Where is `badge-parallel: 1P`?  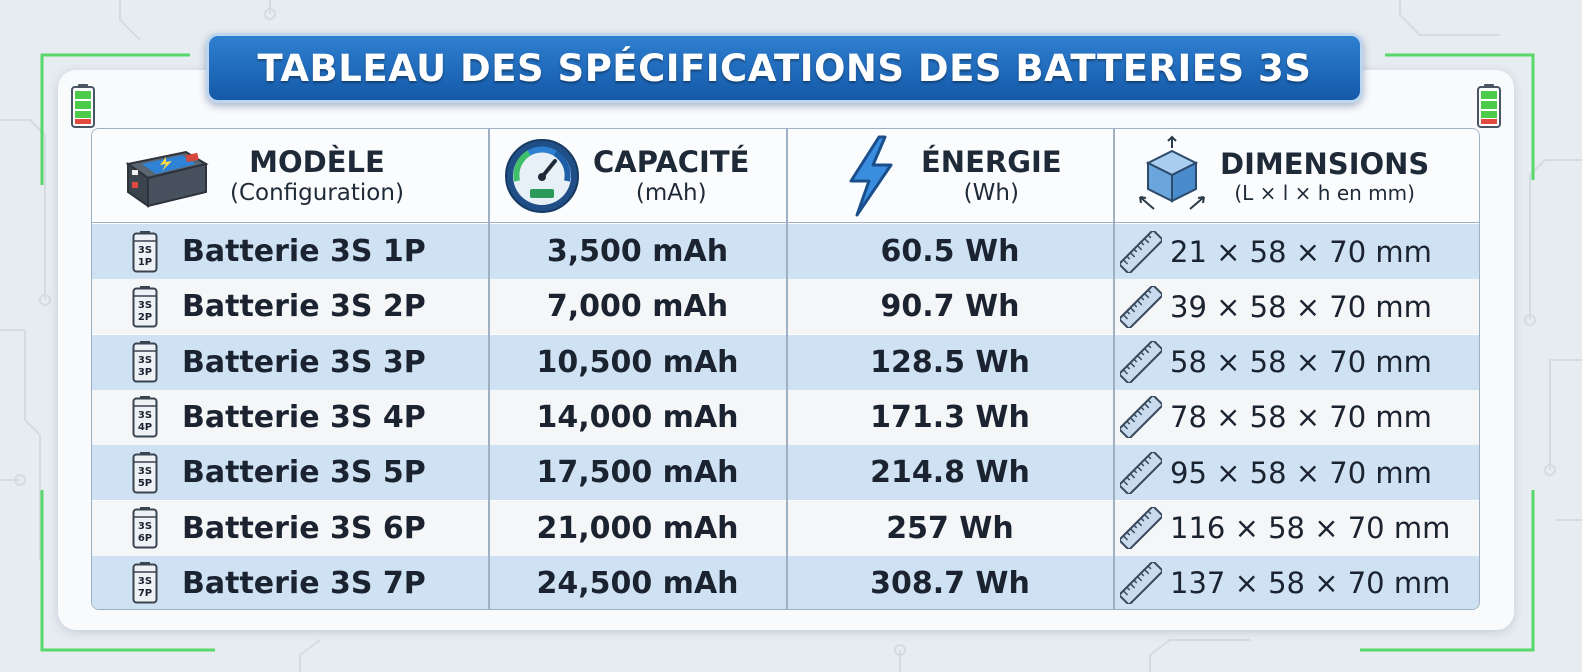
badge-parallel: 1P is located at coordinates (145, 262).